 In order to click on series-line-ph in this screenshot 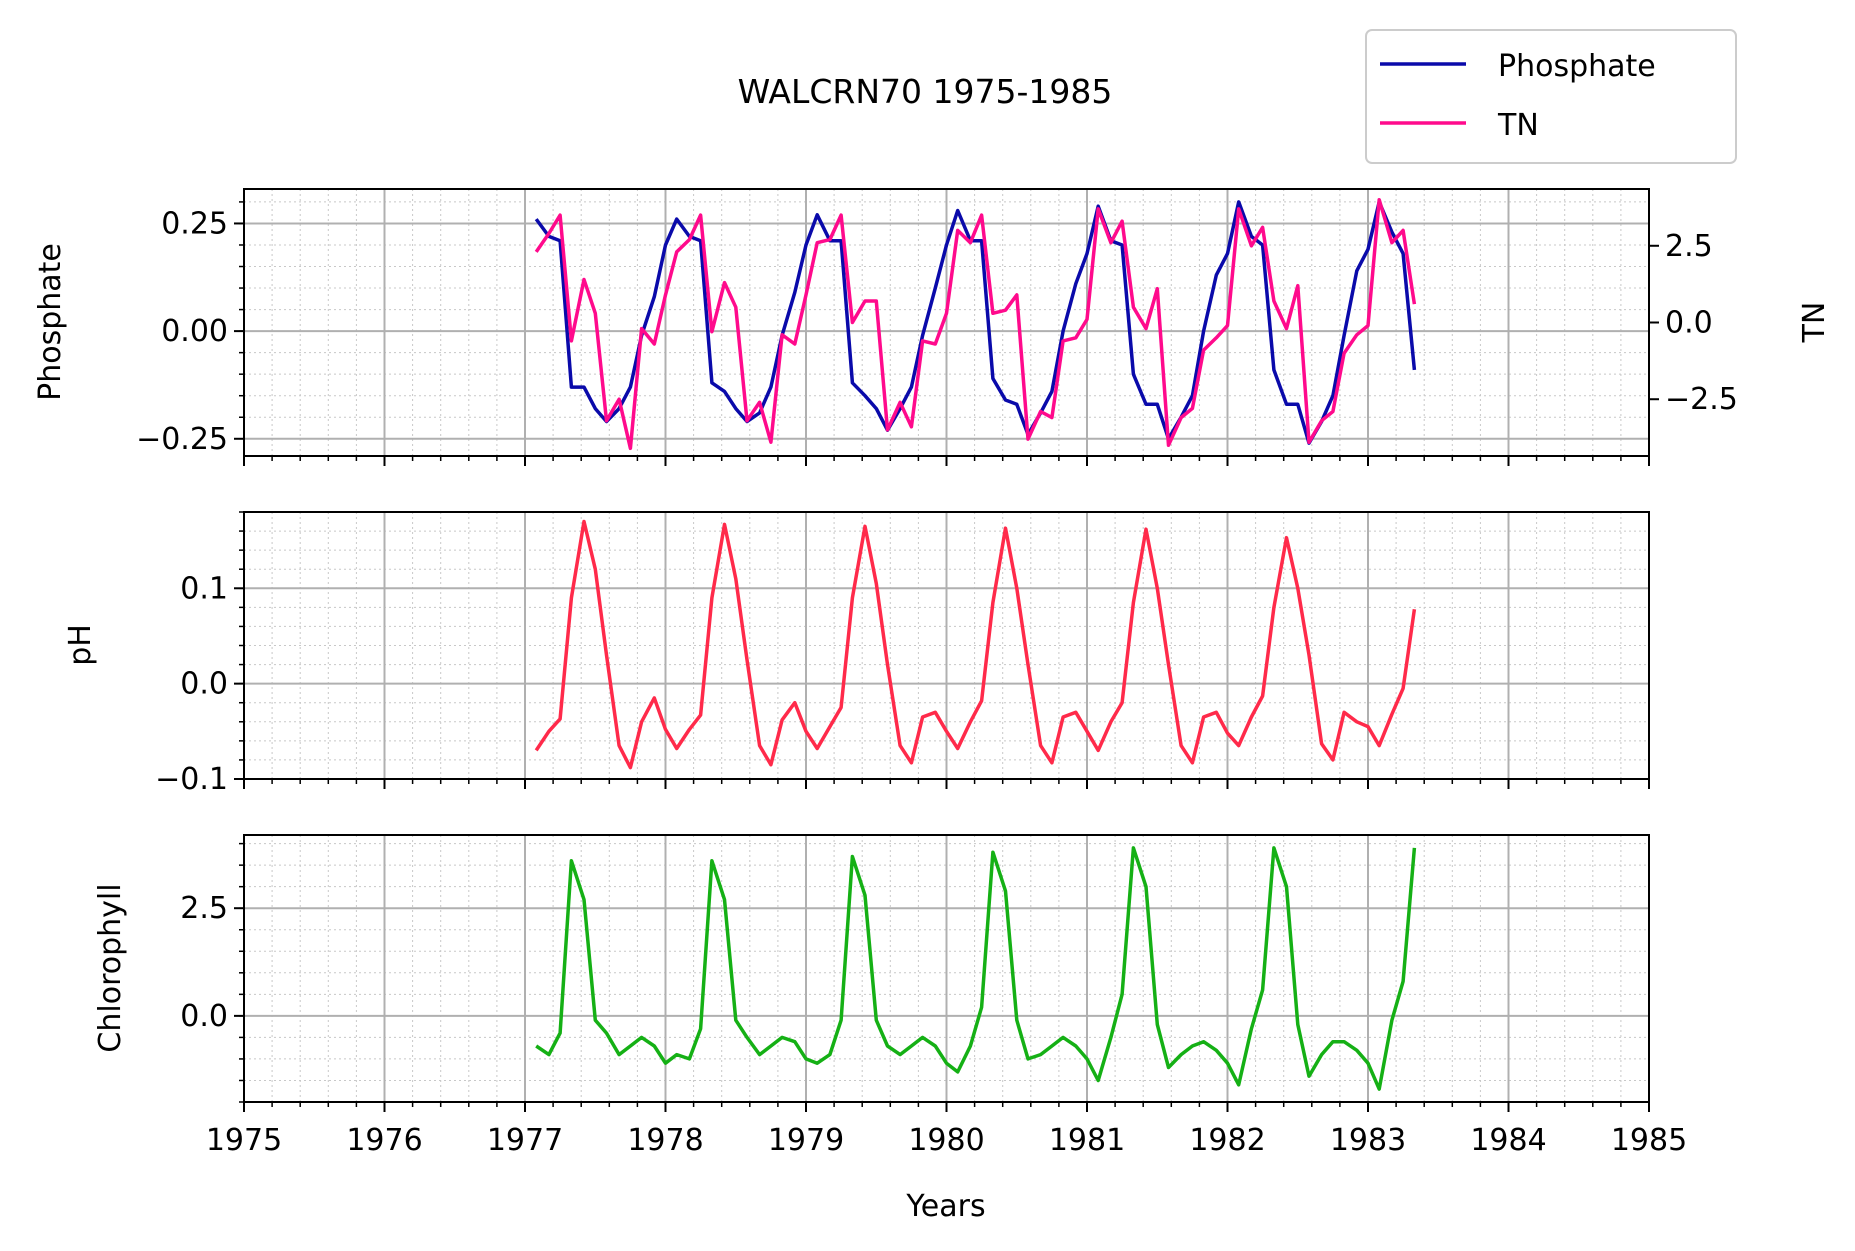, I will do `click(975, 644)`.